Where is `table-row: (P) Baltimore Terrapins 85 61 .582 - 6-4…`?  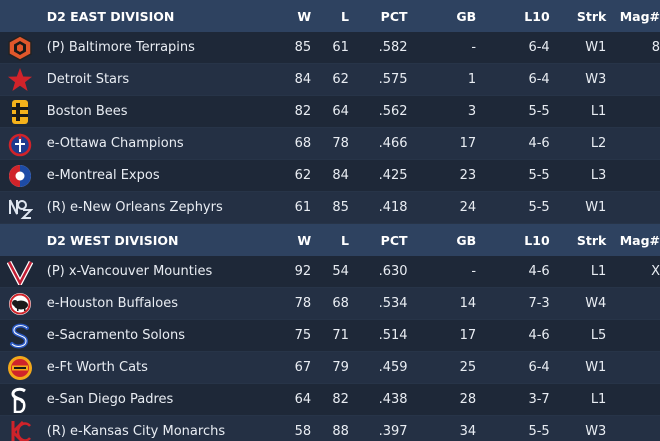 table-row: (P) Baltimore Terrapins 85 61 .582 - 6-4… is located at coordinates (330, 48).